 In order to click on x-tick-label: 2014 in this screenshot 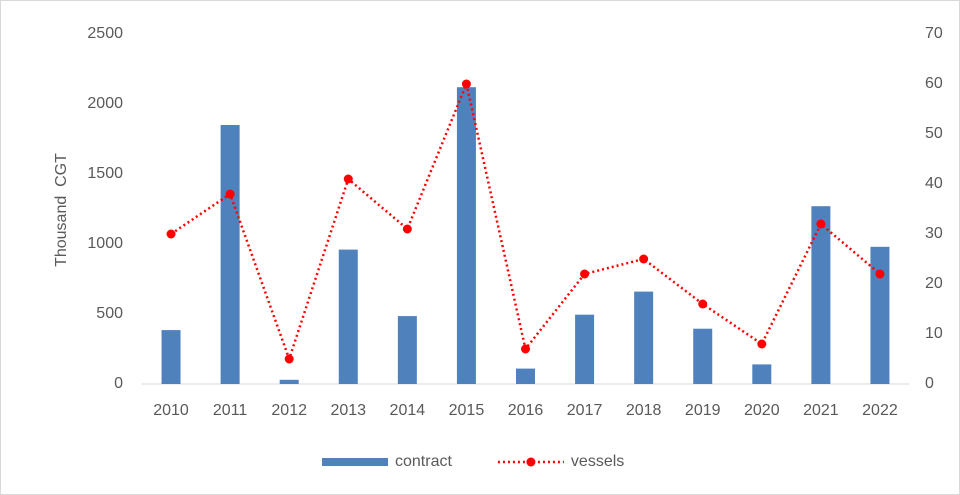, I will do `click(408, 410)`.